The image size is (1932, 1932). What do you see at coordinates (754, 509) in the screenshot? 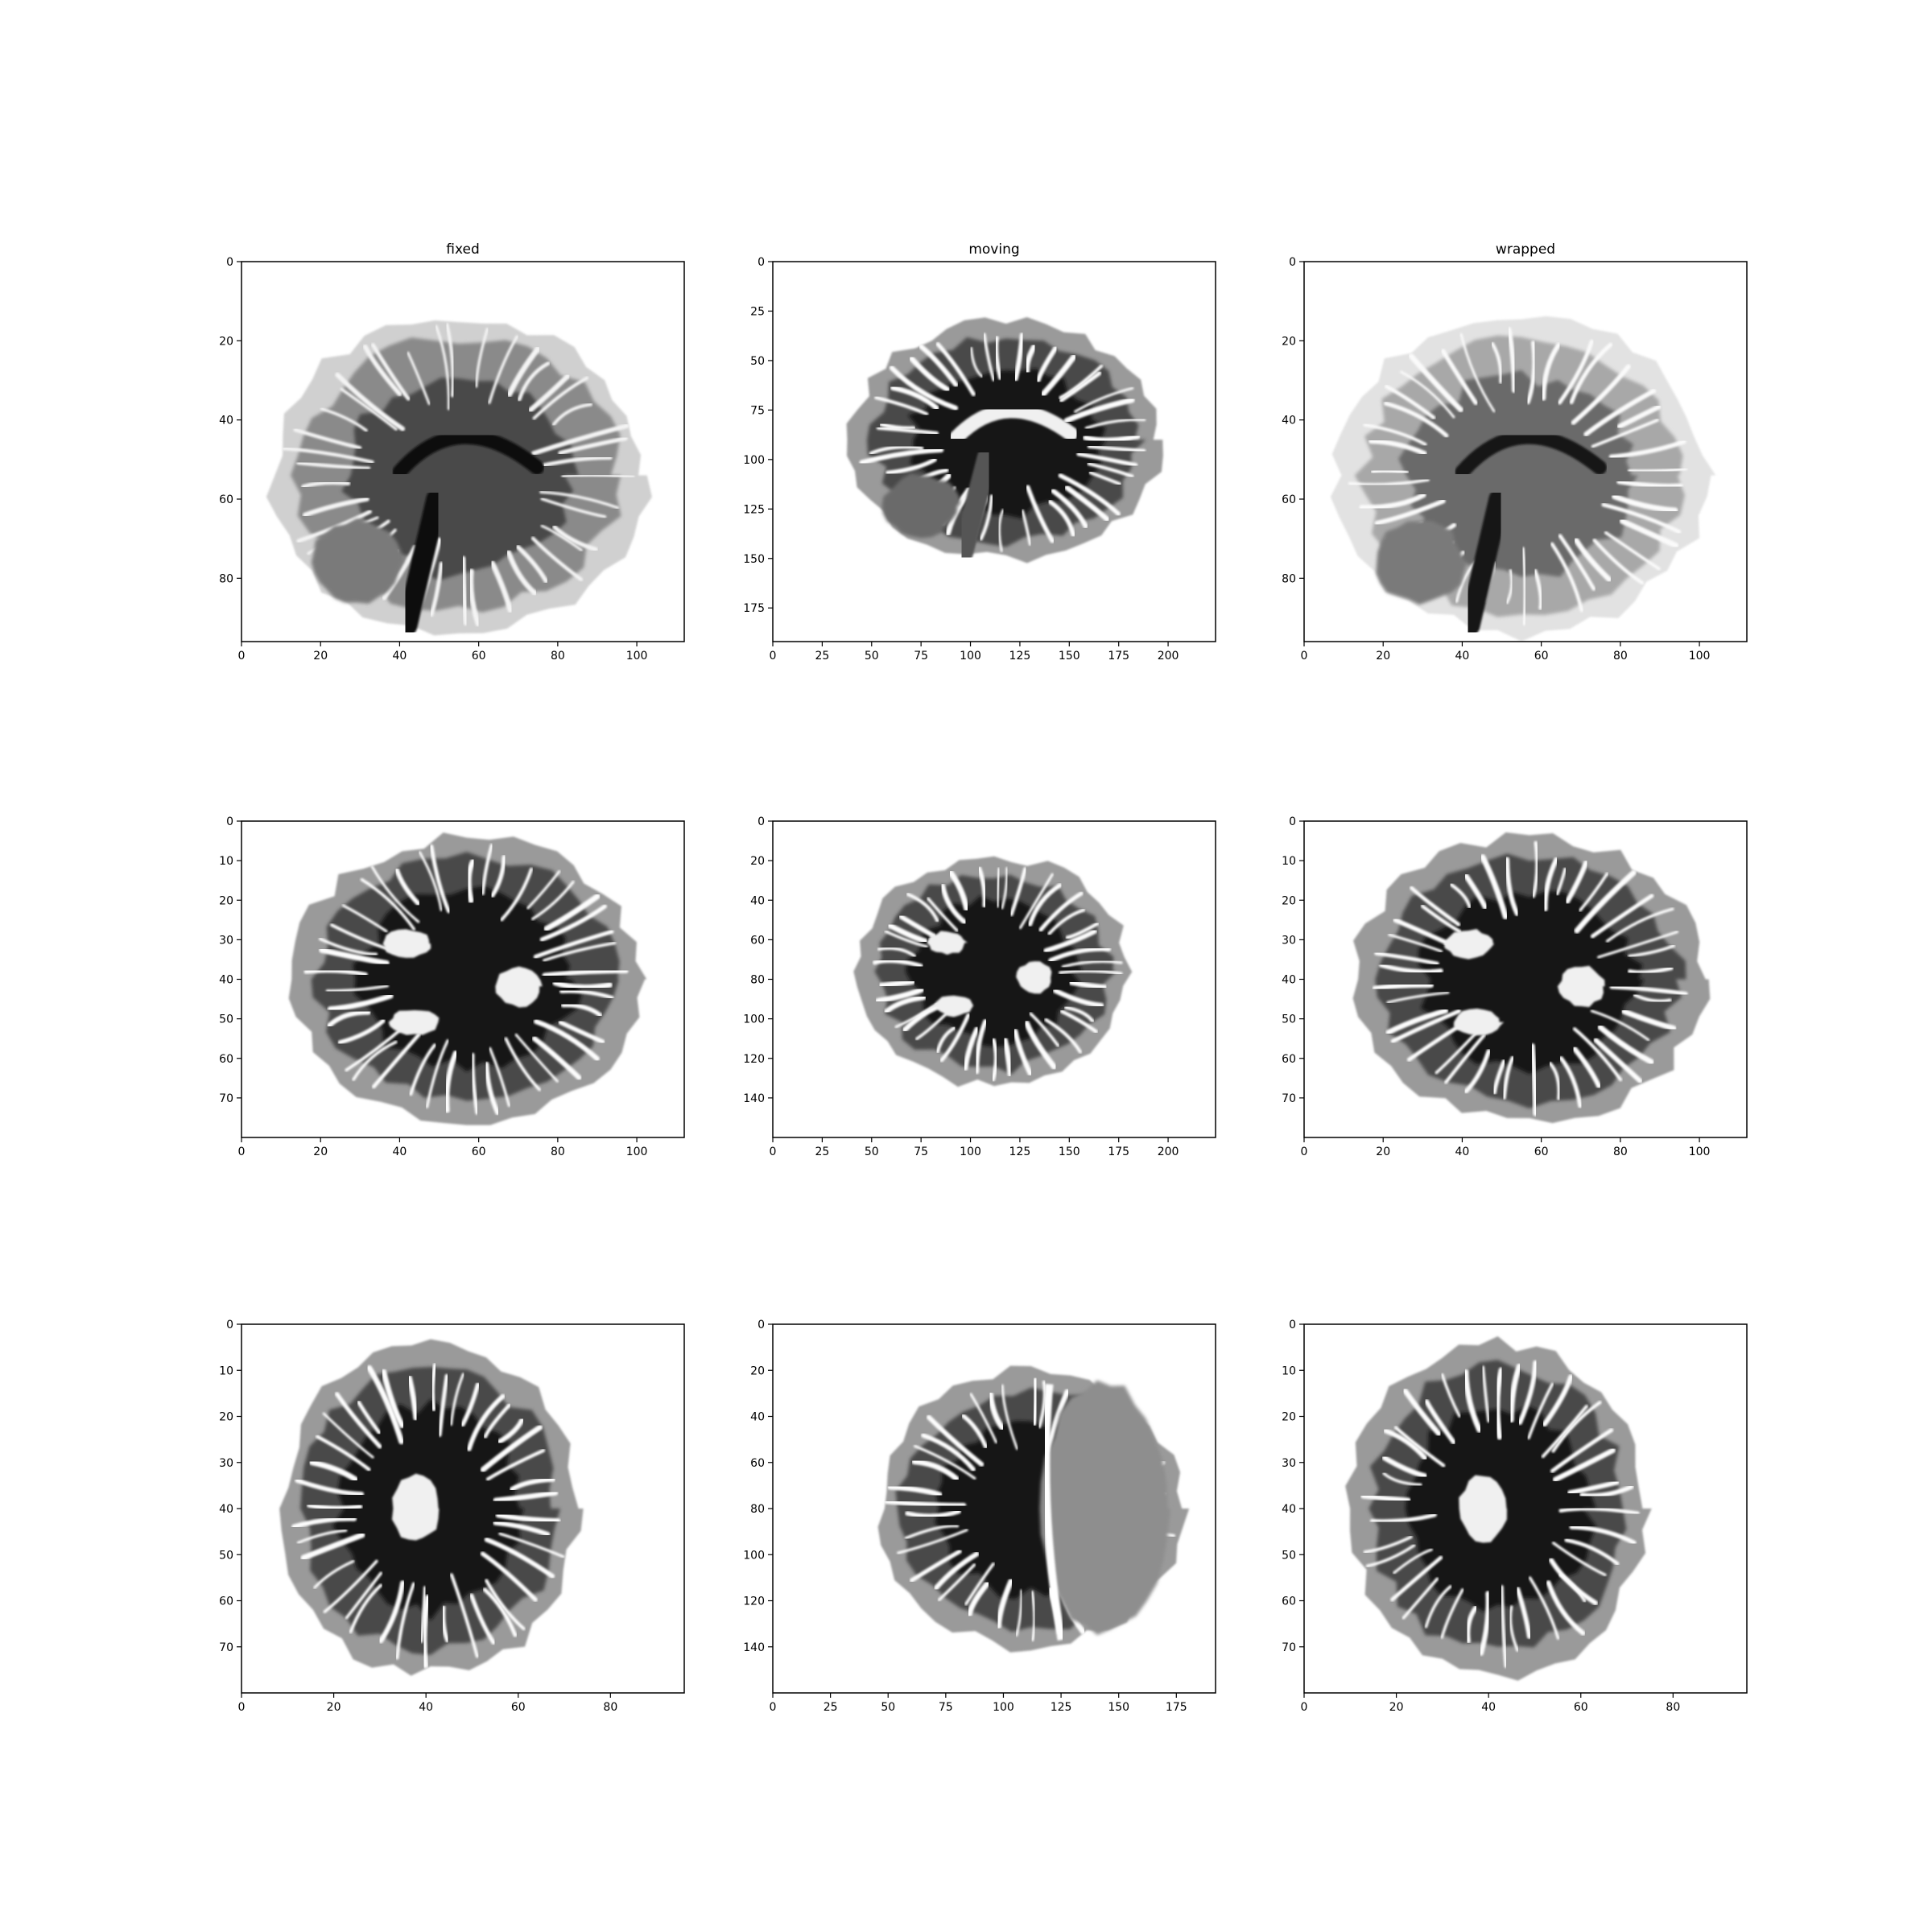
I see `y-tick-label: 125` at bounding box center [754, 509].